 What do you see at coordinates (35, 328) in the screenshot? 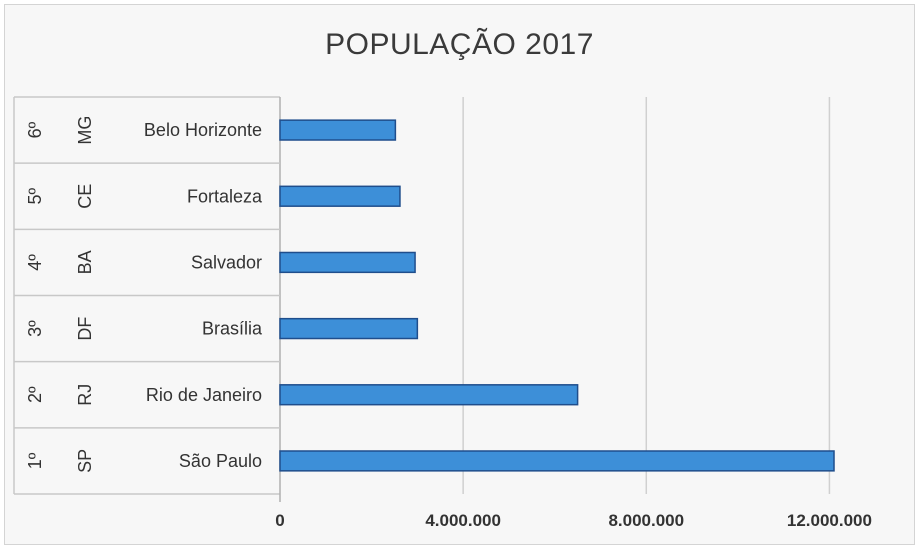
I see `category-rank-label: 3º` at bounding box center [35, 328].